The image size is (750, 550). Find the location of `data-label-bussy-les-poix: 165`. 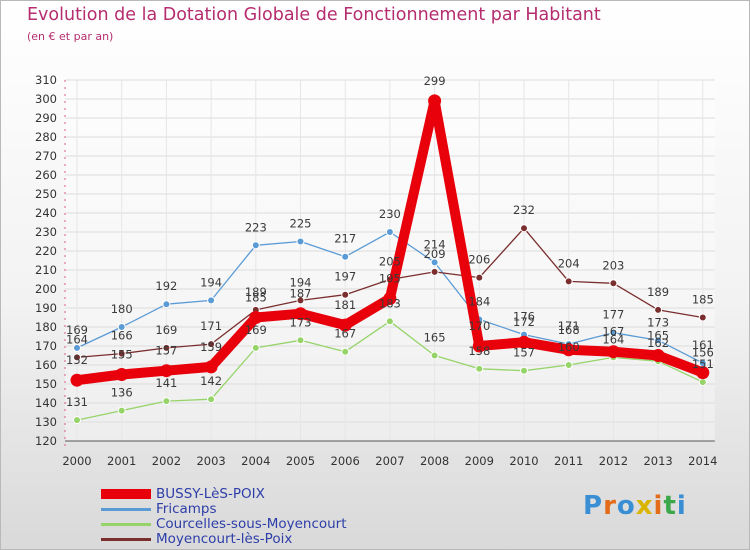

data-label-bussy-les-poix: 165 is located at coordinates (658, 336).